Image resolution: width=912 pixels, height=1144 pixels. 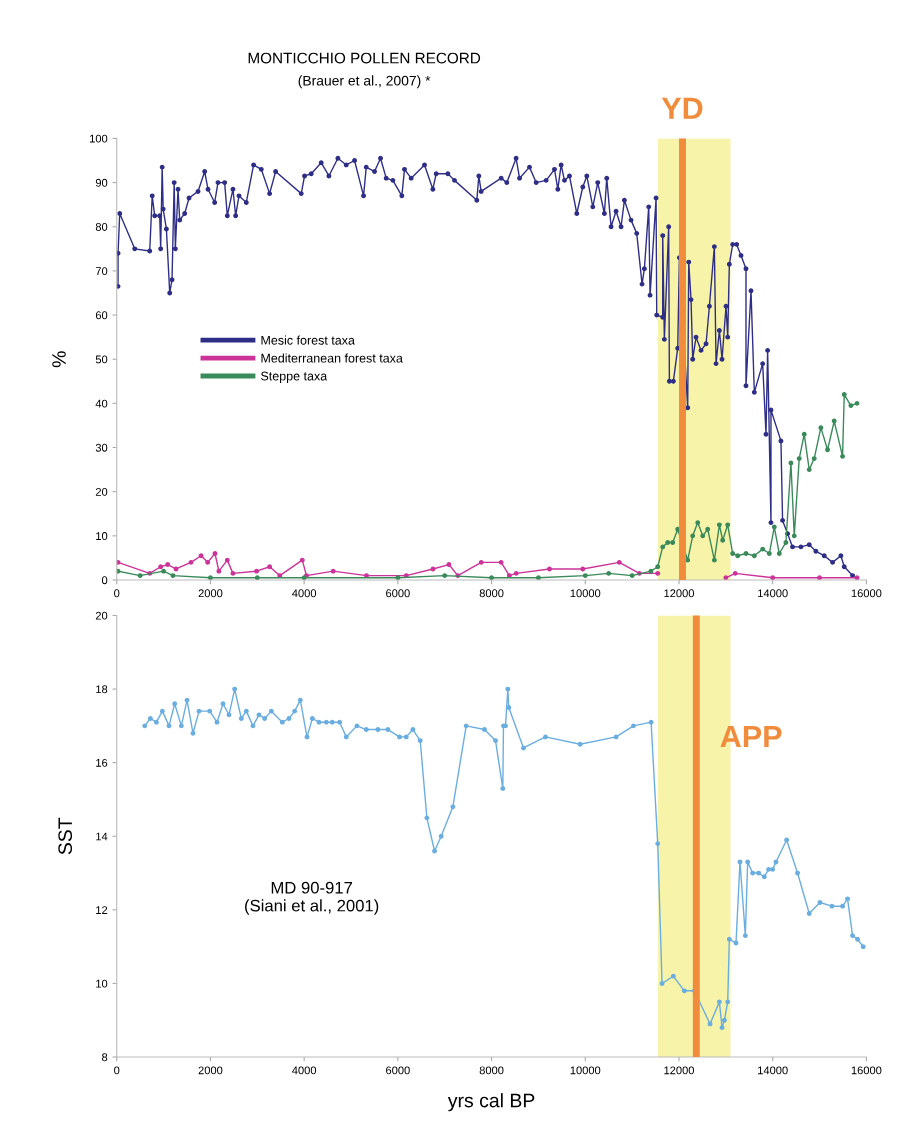 What do you see at coordinates (59, 359) in the screenshot?
I see `y-axis-title: %` at bounding box center [59, 359].